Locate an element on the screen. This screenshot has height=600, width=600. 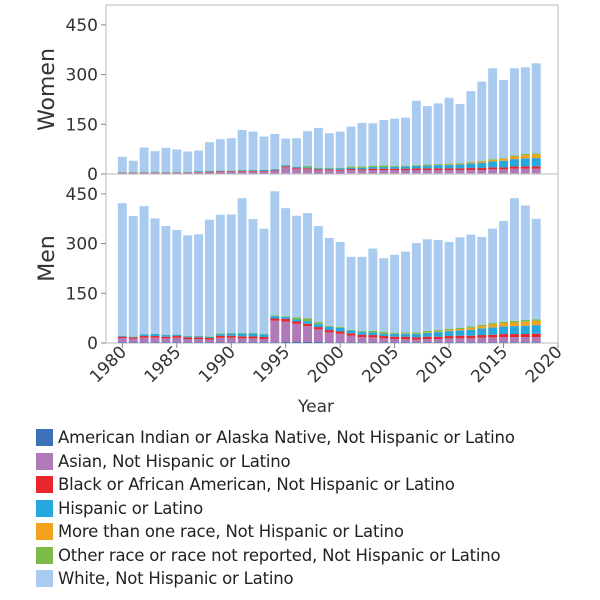
y-tick-label: 0 is located at coordinates (92, 344).